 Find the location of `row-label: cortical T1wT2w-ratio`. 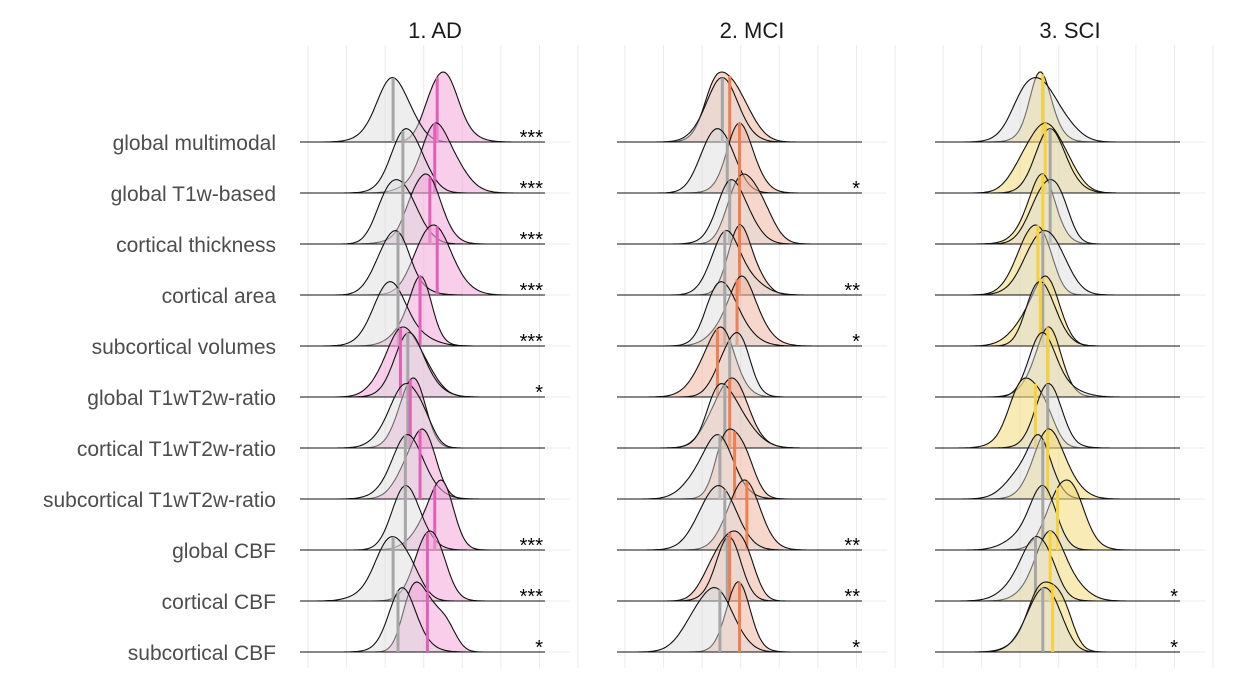

row-label: cortical T1wT2w-ratio is located at coordinates (176, 449).